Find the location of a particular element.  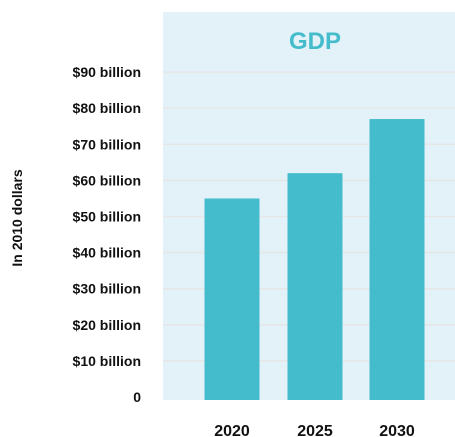

y-tick-label: $10 billion is located at coordinates (107, 361).